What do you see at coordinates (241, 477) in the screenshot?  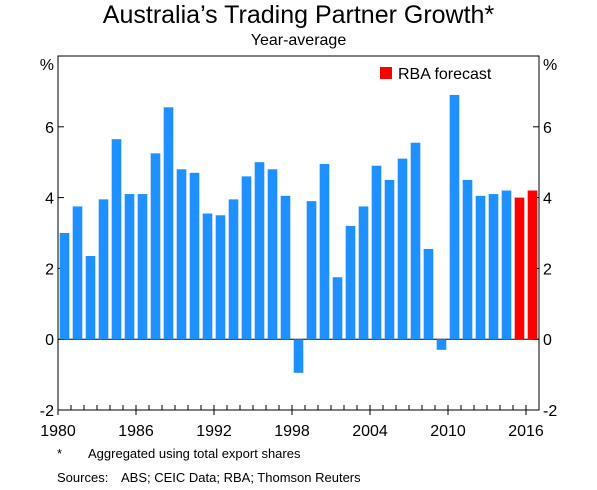 I see `sources-text: ABS; CEIC Data; RBA; Thomson Reuters` at bounding box center [241, 477].